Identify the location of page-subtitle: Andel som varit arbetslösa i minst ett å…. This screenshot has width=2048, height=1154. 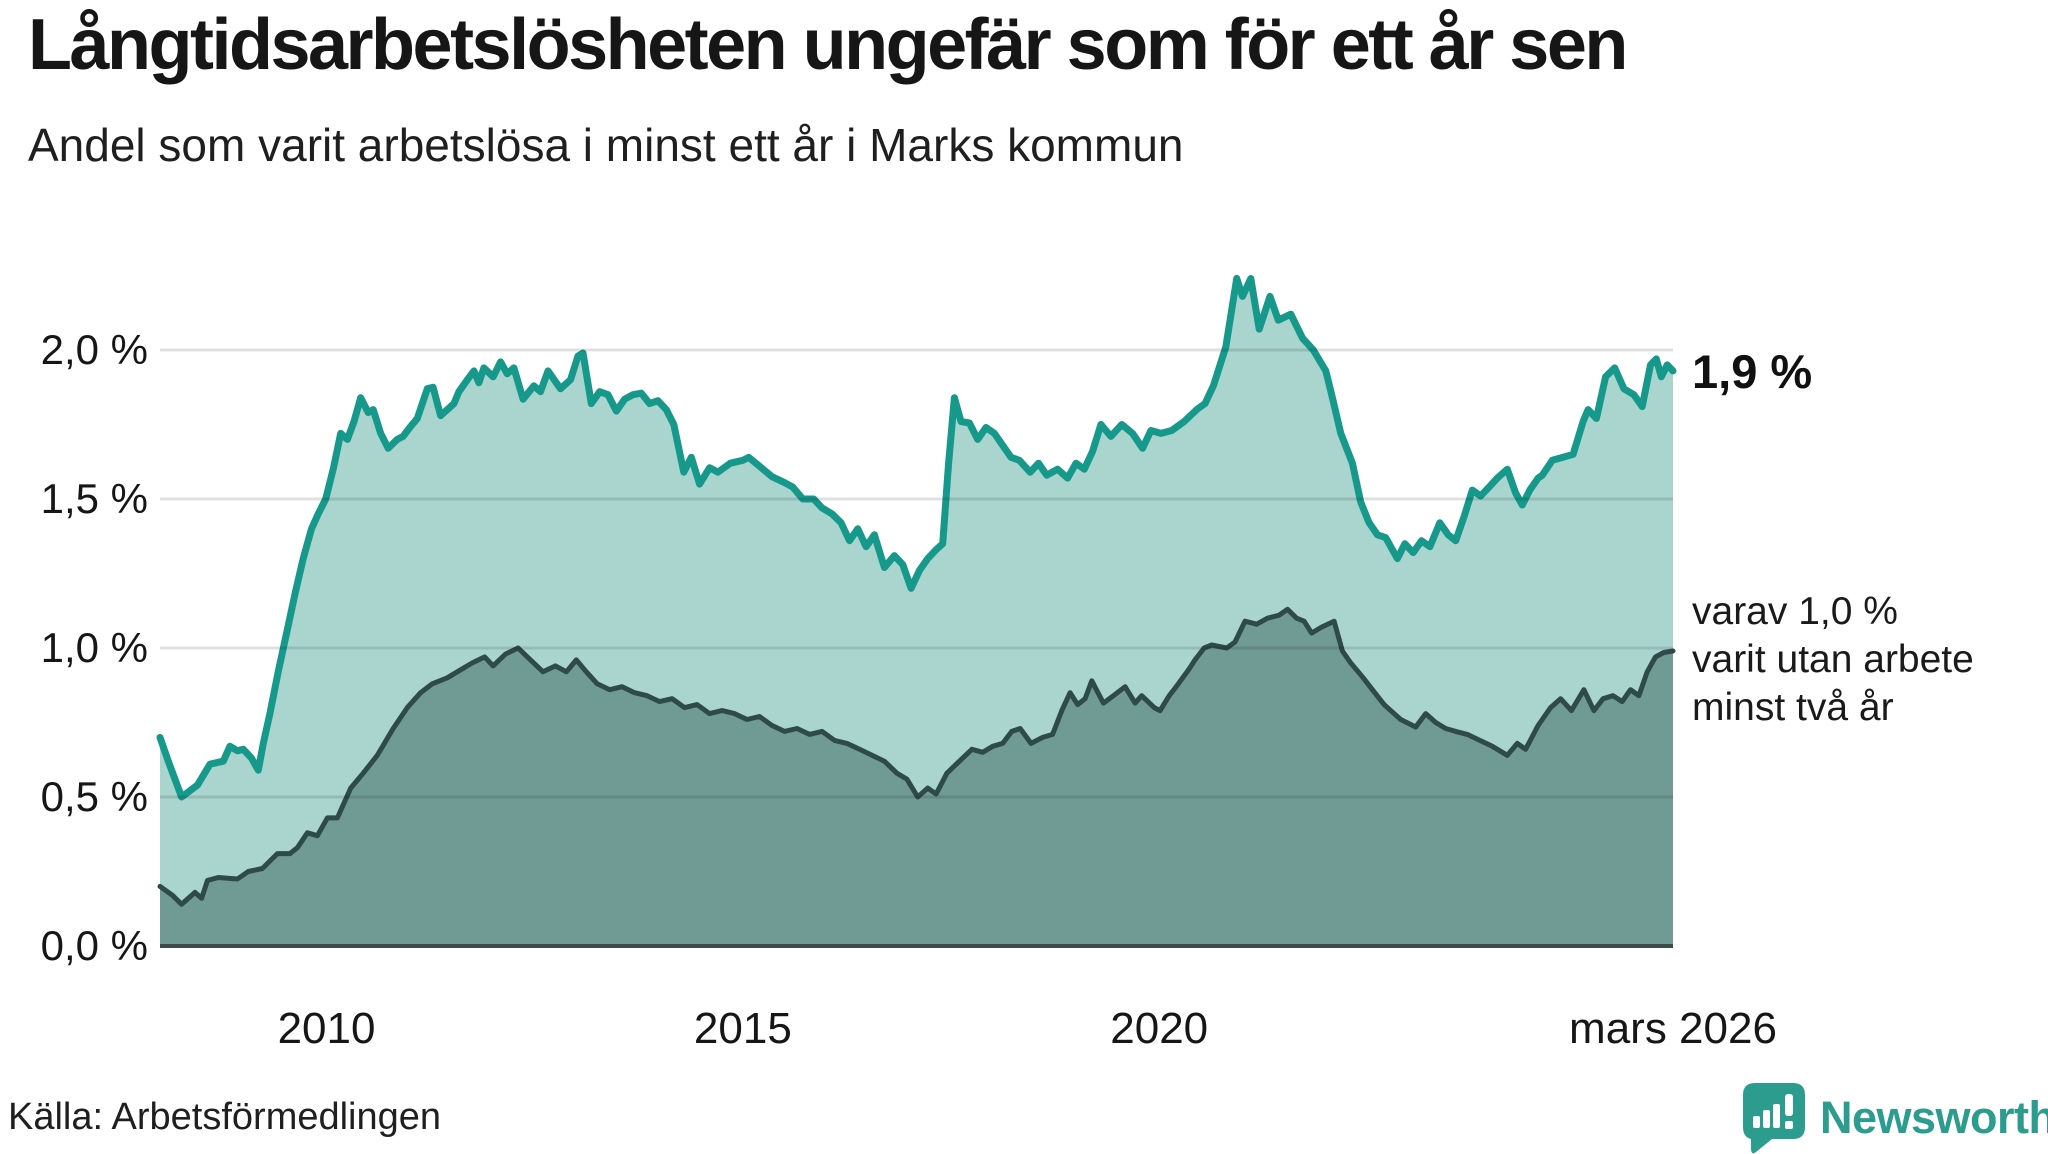
(606, 145).